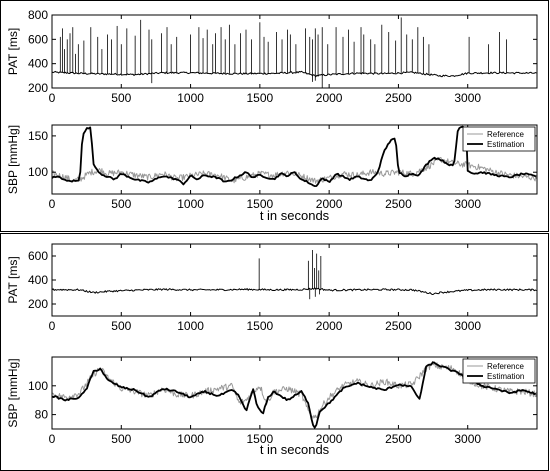  What do you see at coordinates (38, 136) in the screenshot?
I see `y-tick-label: 150` at bounding box center [38, 136].